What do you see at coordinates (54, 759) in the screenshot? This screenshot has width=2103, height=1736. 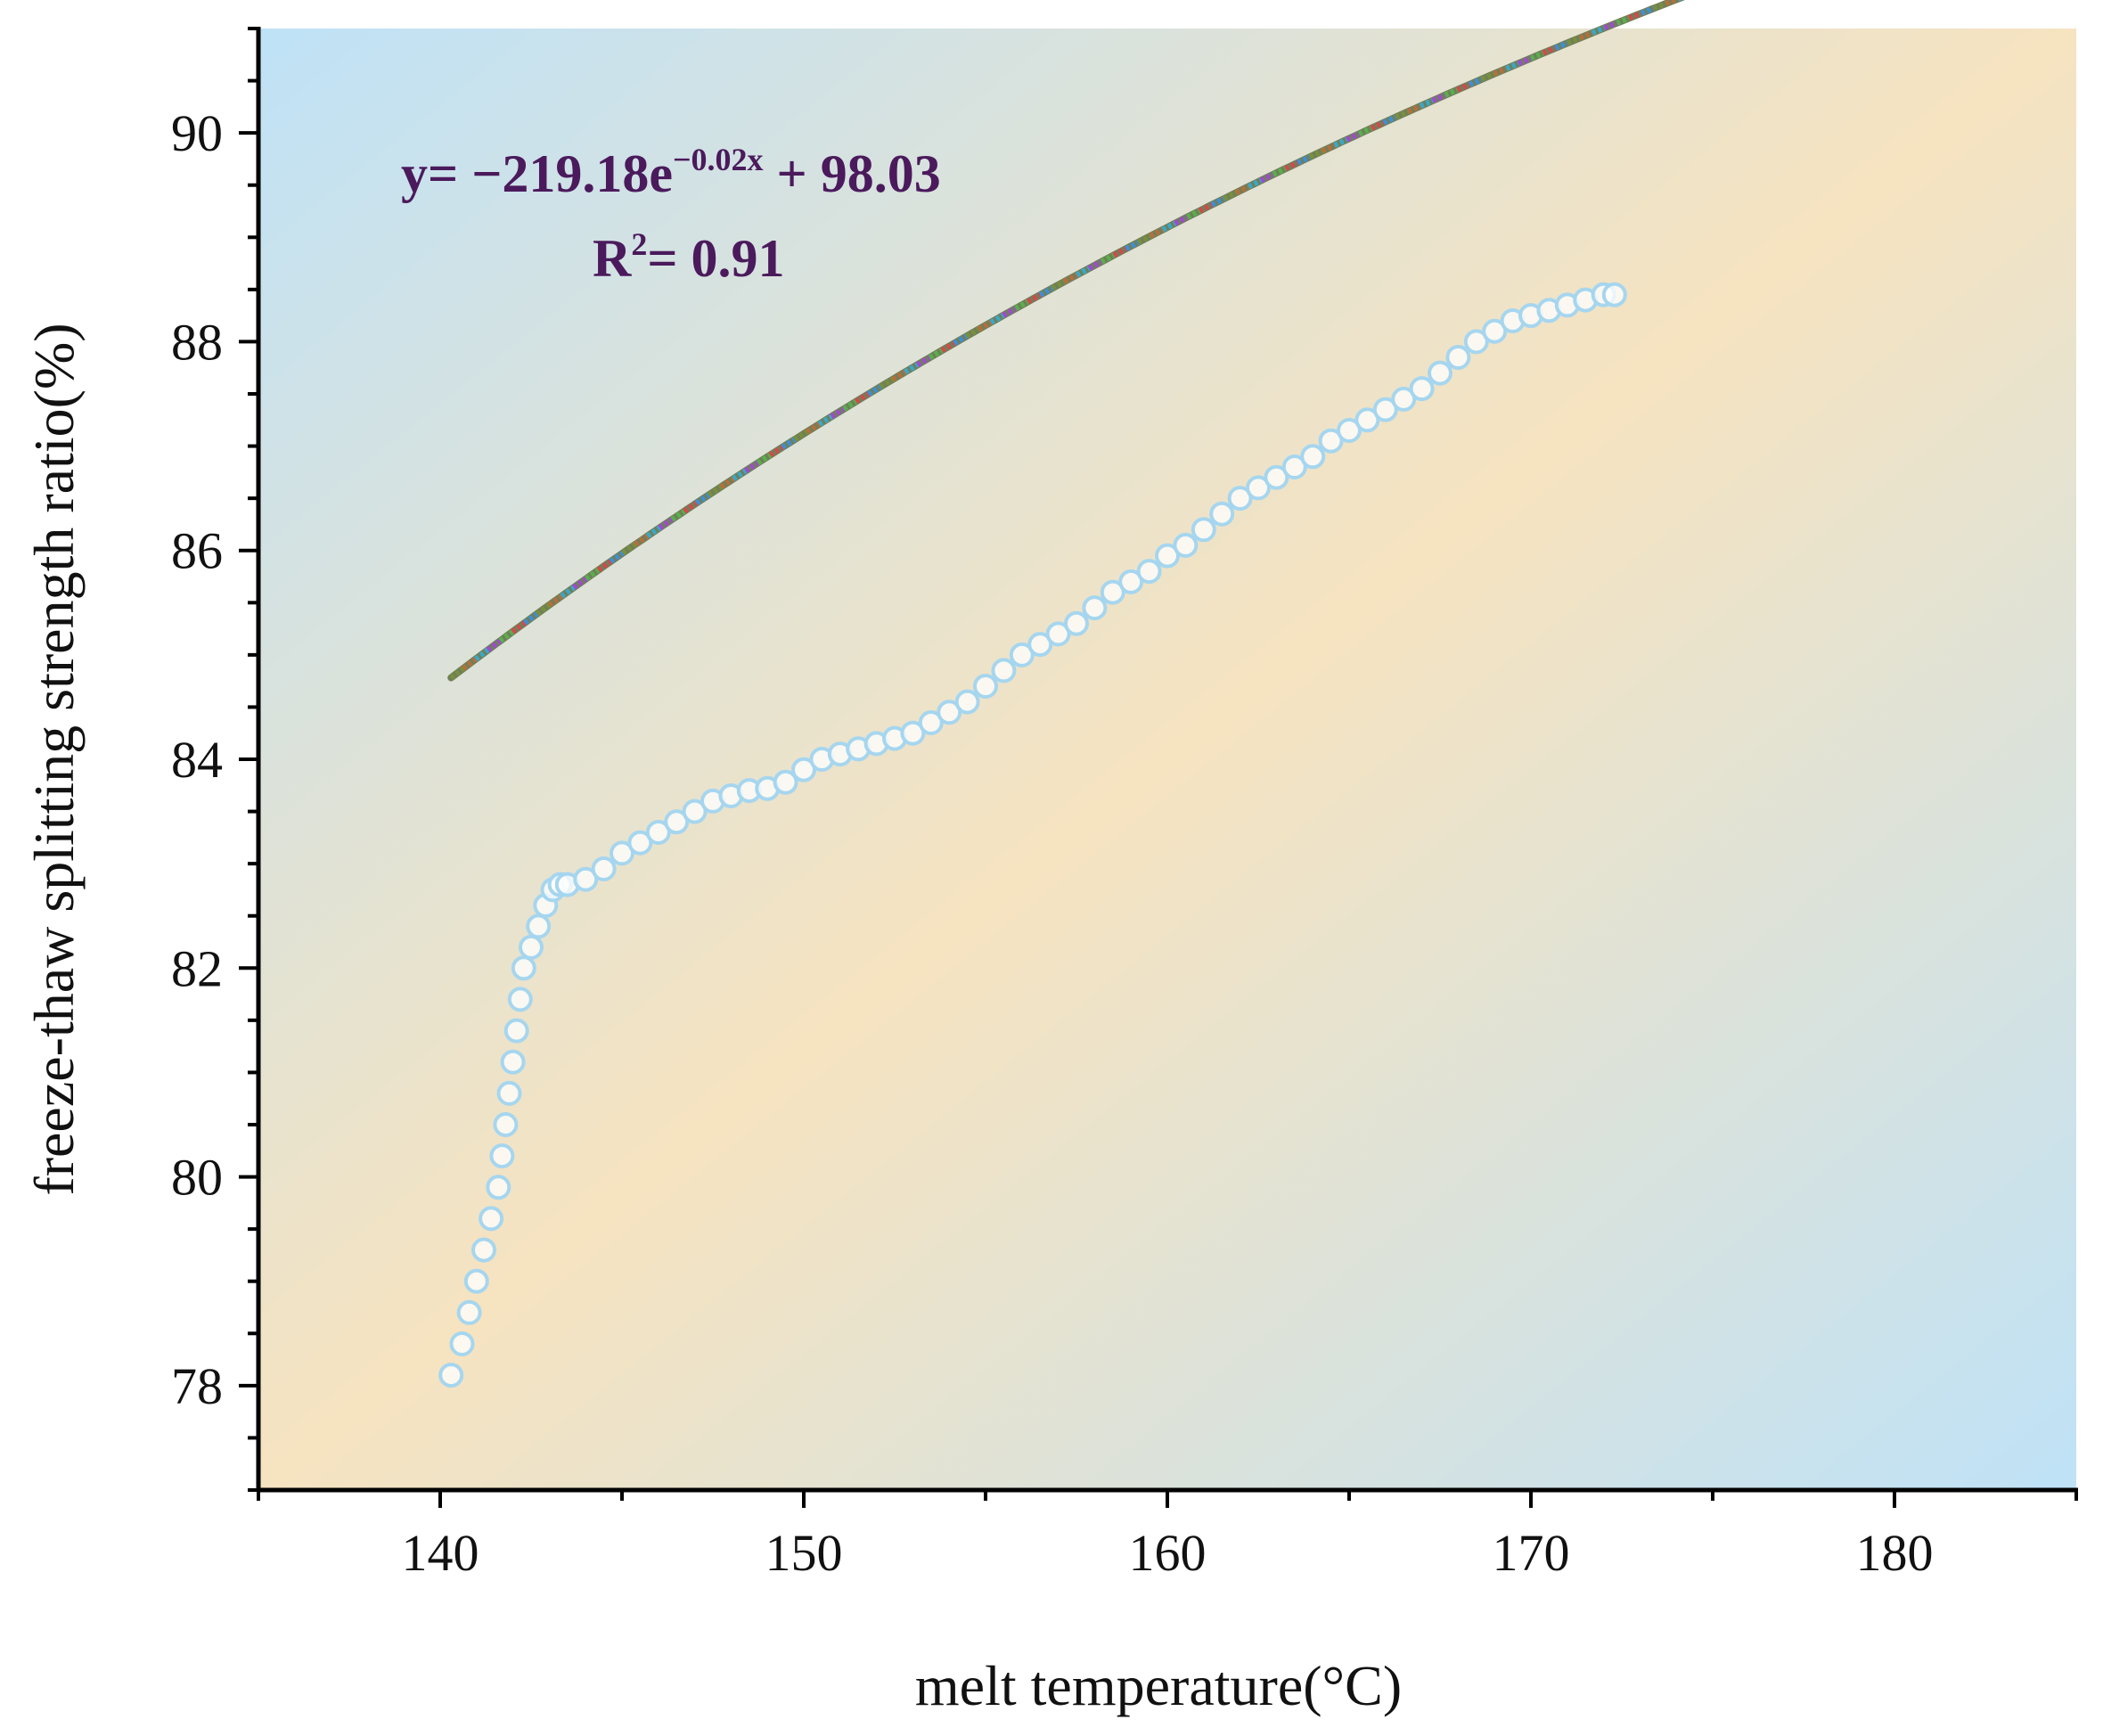 I see `y-axis-title: freeze-thaw splitting strength ratio(%)` at bounding box center [54, 759].